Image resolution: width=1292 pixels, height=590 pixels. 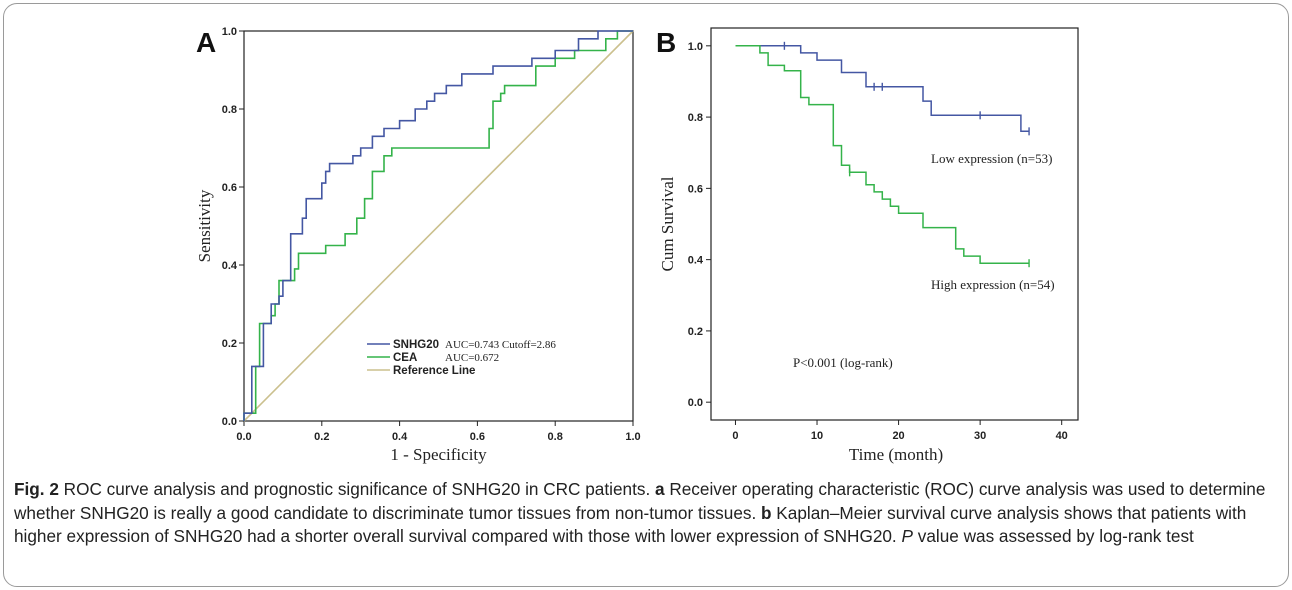 I want to click on roc-y-tick-label: 0.2, so click(x=229, y=344).